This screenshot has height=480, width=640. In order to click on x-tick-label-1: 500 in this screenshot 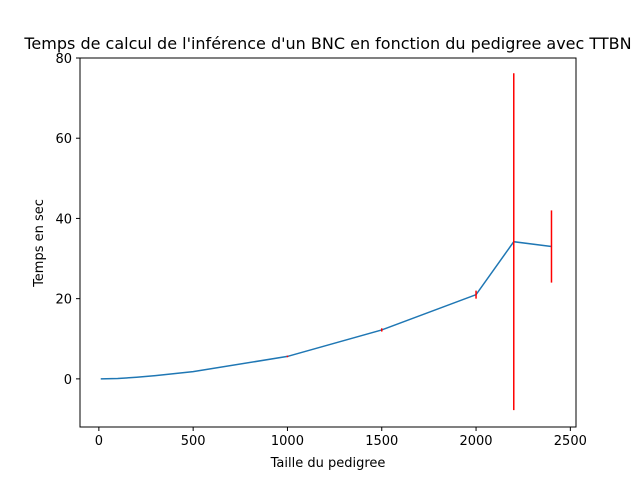, I will do `click(193, 441)`.